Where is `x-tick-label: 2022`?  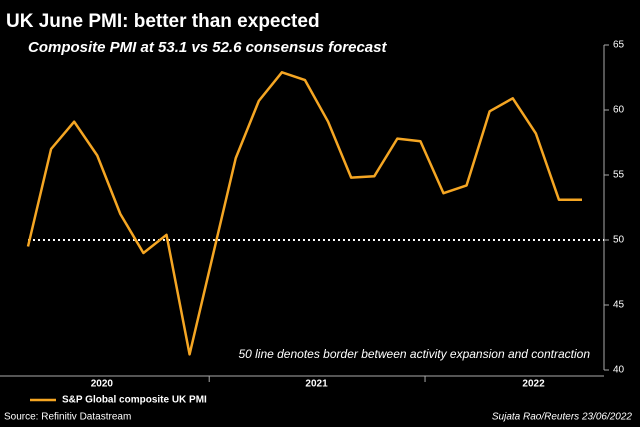
x-tick-label: 2022 is located at coordinates (533, 384).